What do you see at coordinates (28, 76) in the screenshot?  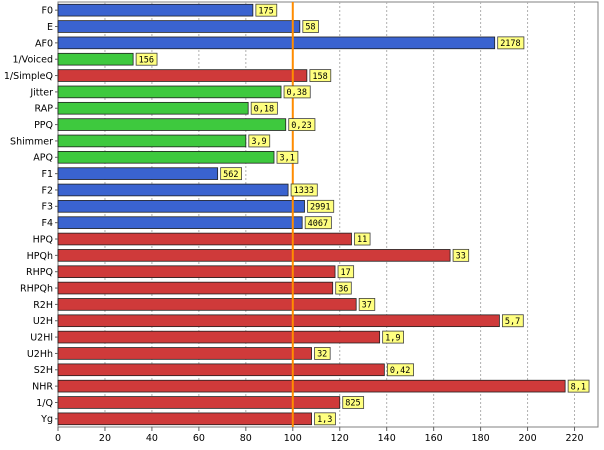 I see `category-label: 1/SimpleQ` at bounding box center [28, 76].